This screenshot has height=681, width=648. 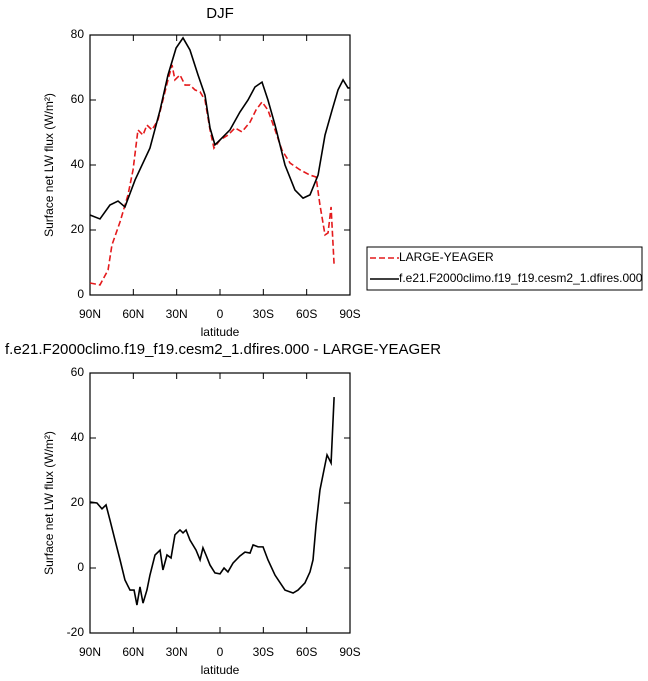 I want to click on chart-title: DJF, so click(x=220, y=13).